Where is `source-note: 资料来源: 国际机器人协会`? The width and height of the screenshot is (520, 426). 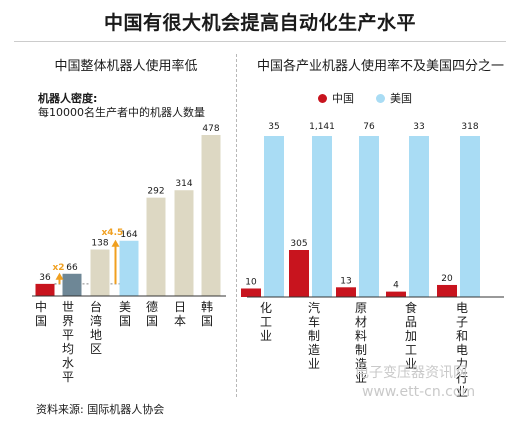
source-note: 资料来源: 国际机器人协会 is located at coordinates (100, 409).